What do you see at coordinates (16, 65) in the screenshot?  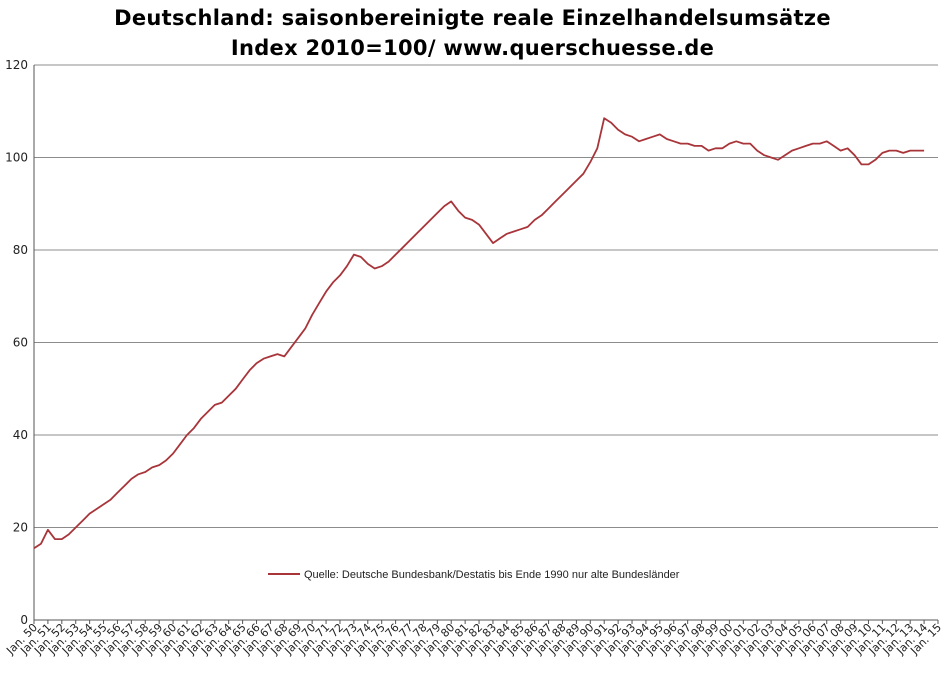 I see `y-tick-label: 120` at bounding box center [16, 65].